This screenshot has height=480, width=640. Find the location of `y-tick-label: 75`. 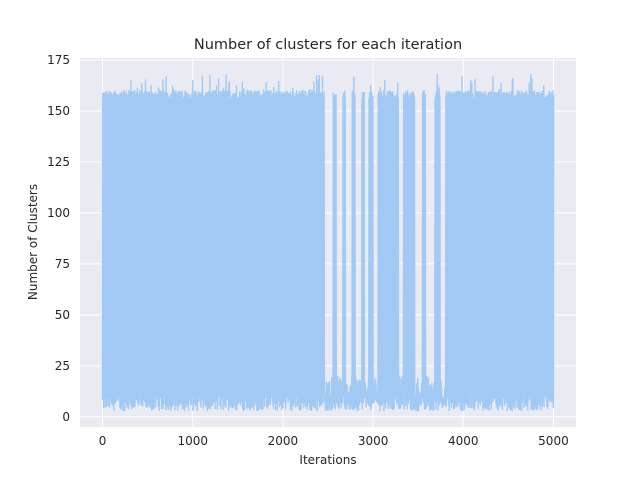

y-tick-label: 75 is located at coordinates (62, 264).